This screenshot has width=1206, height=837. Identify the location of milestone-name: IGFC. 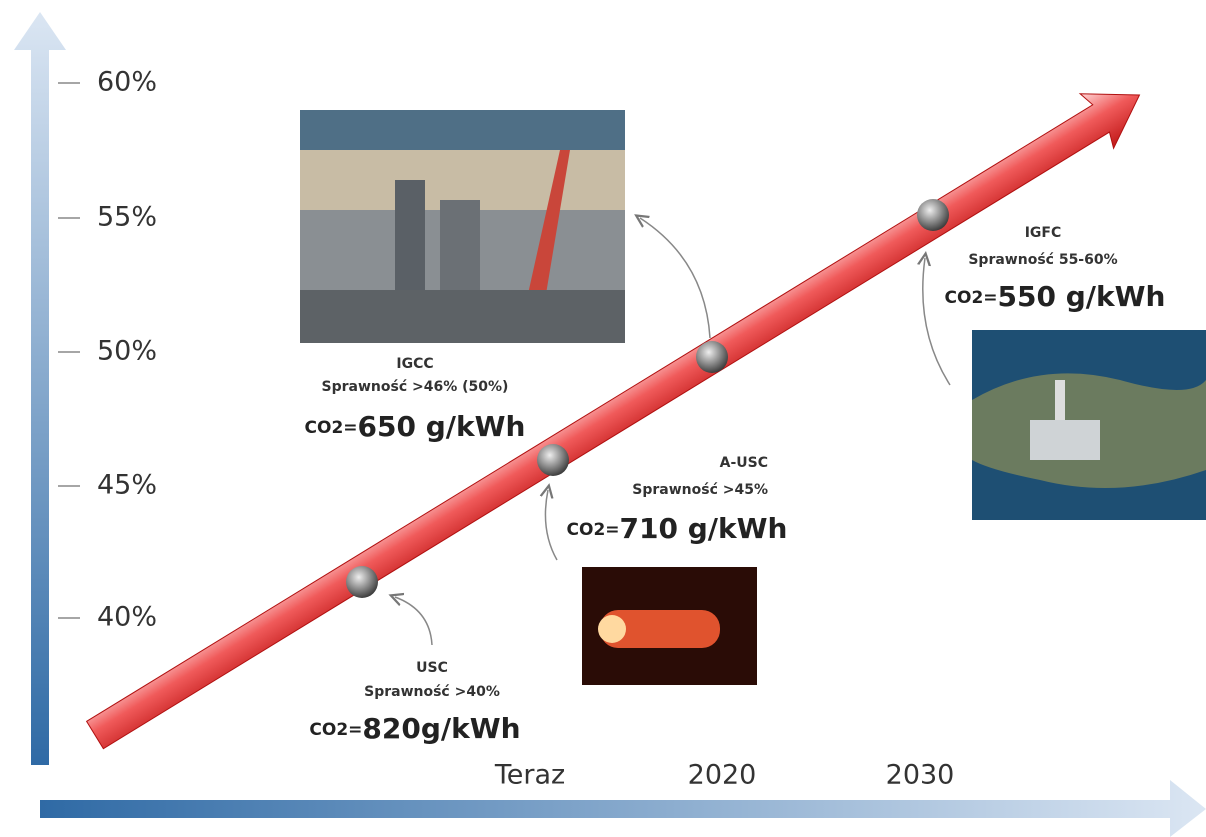
(1043, 233).